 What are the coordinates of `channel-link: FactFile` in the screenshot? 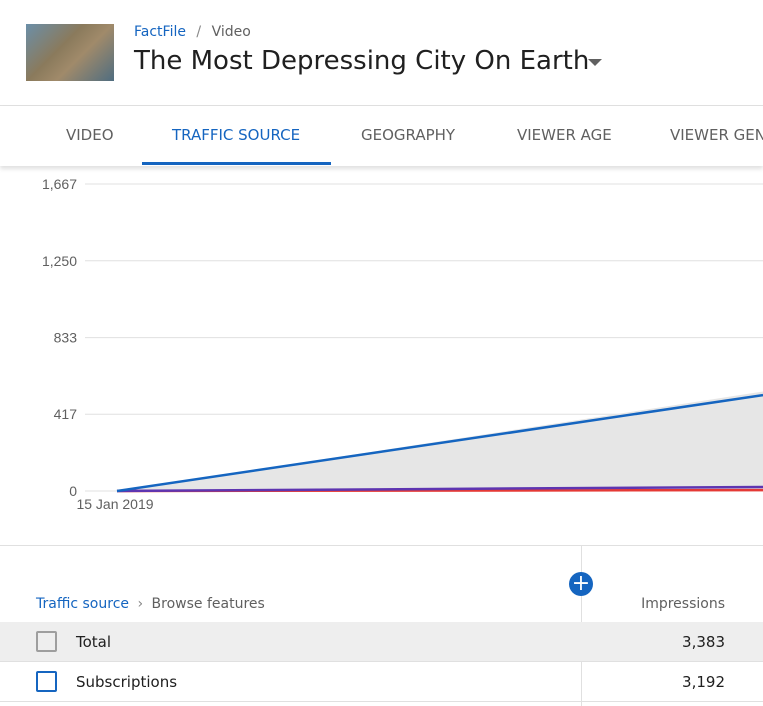 It's located at (160, 32).